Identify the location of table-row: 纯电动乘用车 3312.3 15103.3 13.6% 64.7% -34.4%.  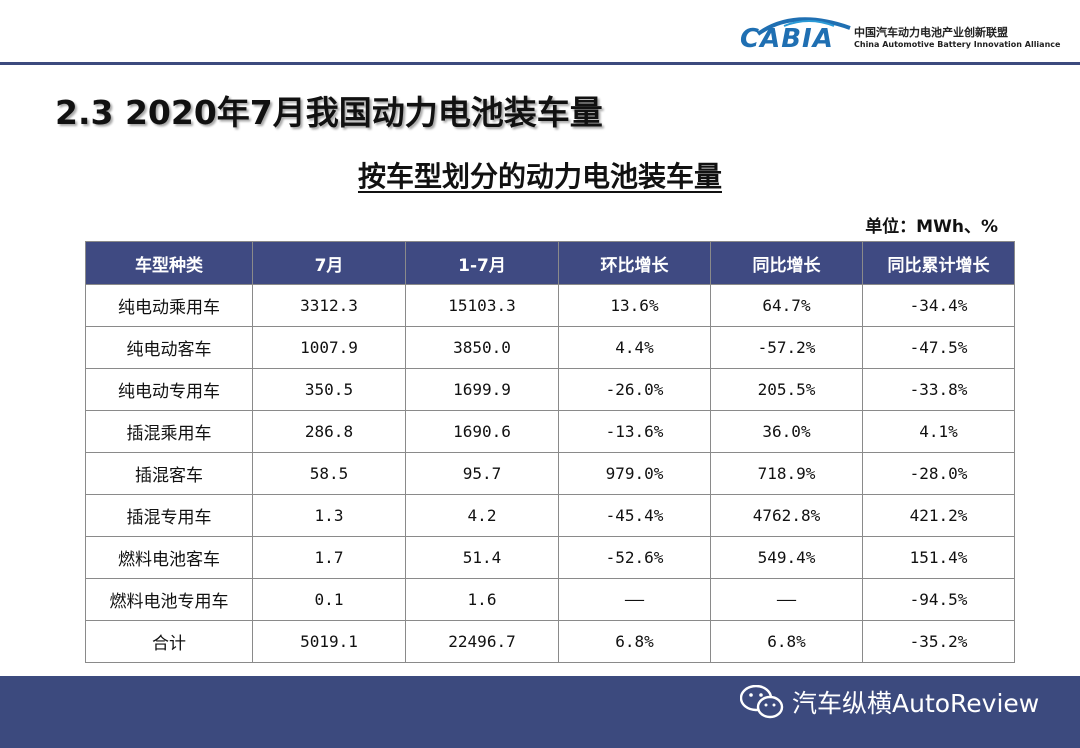
(550, 305).